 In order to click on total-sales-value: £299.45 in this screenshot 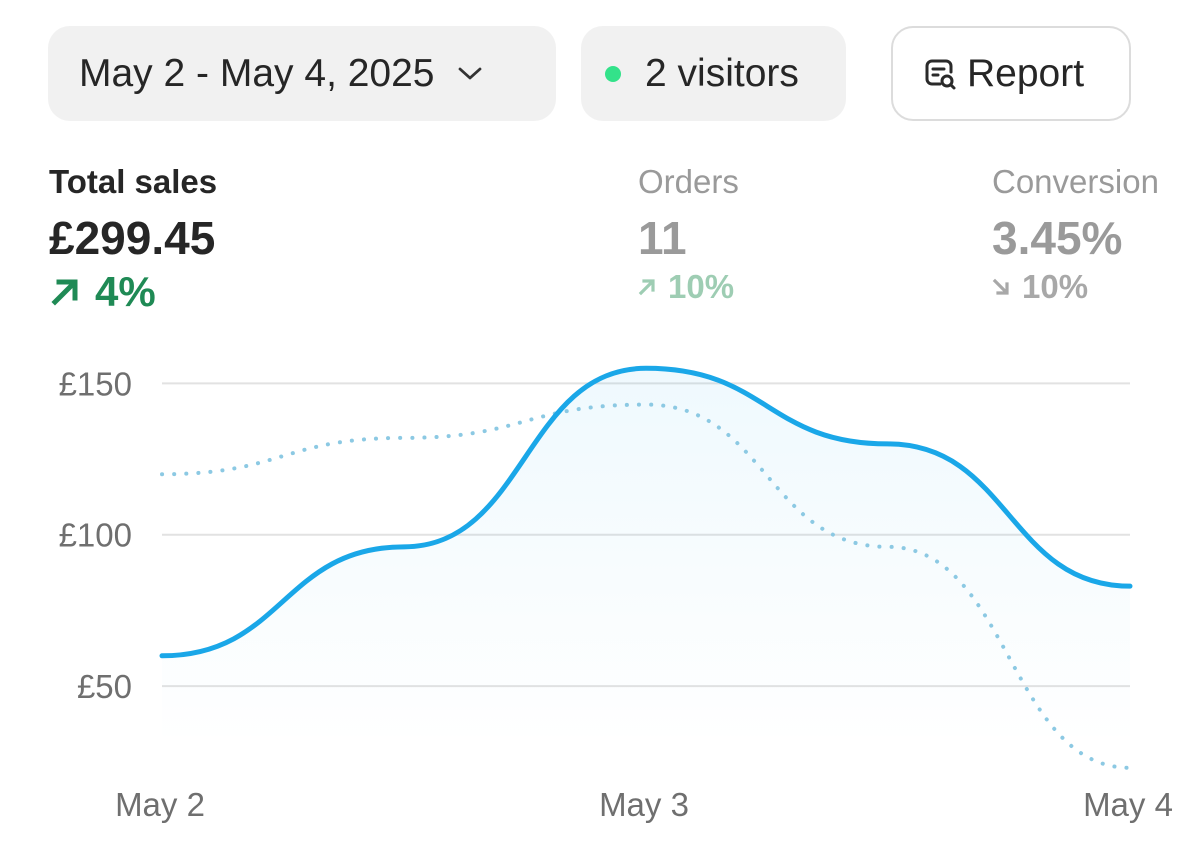, I will do `click(132, 238)`.